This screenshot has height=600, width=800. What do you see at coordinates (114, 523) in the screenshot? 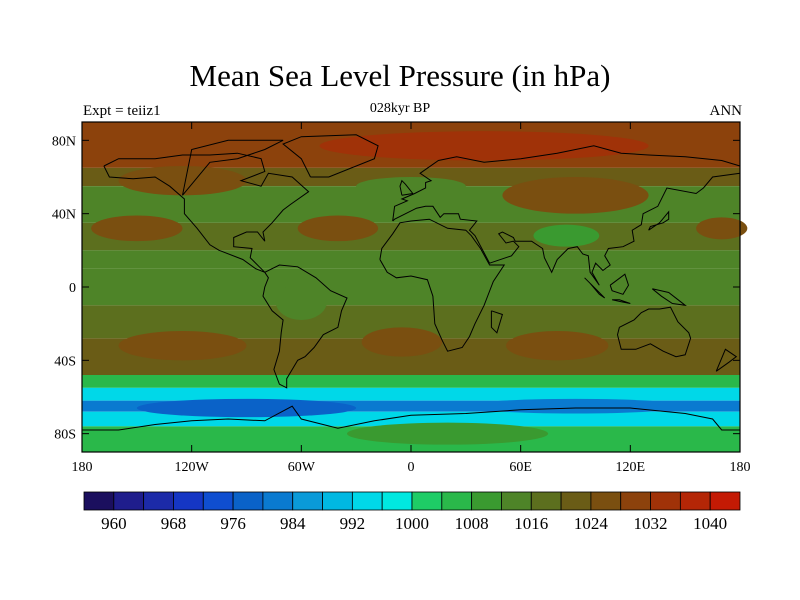
I see `colorbar-label: 960` at bounding box center [114, 523].